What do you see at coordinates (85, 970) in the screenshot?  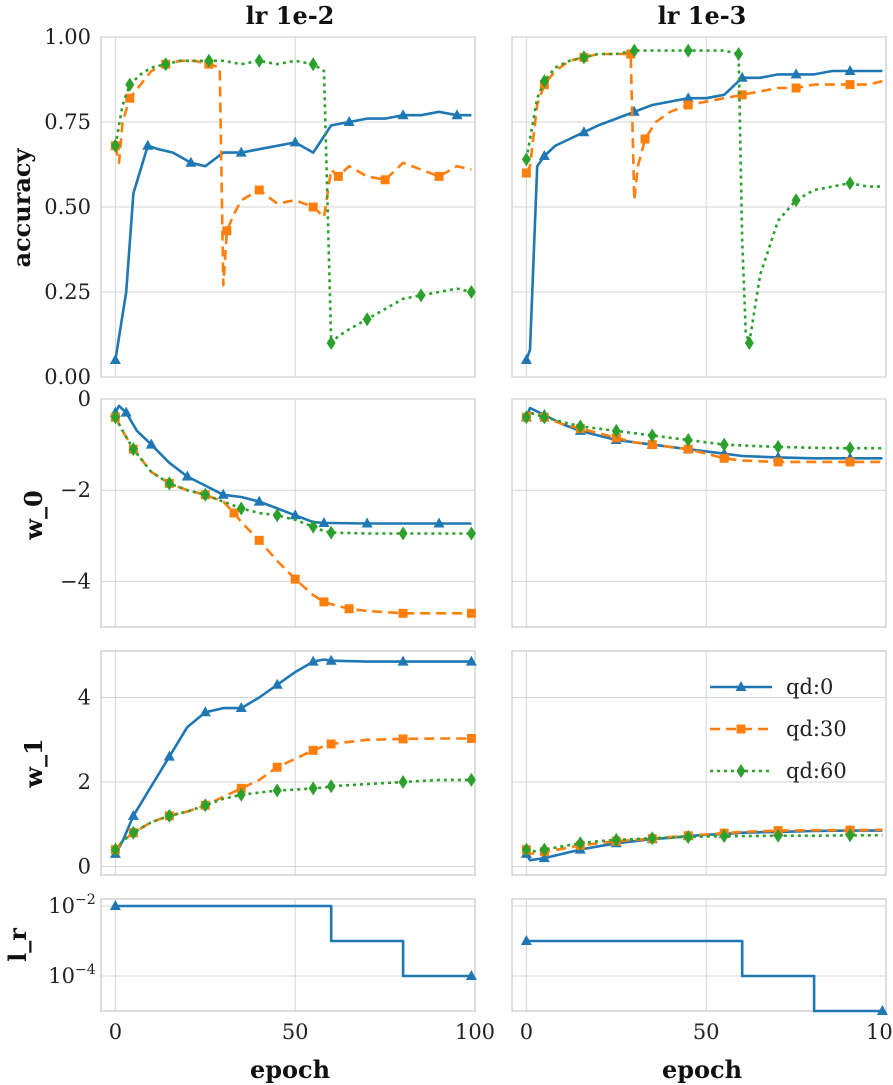 I see `ytick-exponent: −4` at bounding box center [85, 970].